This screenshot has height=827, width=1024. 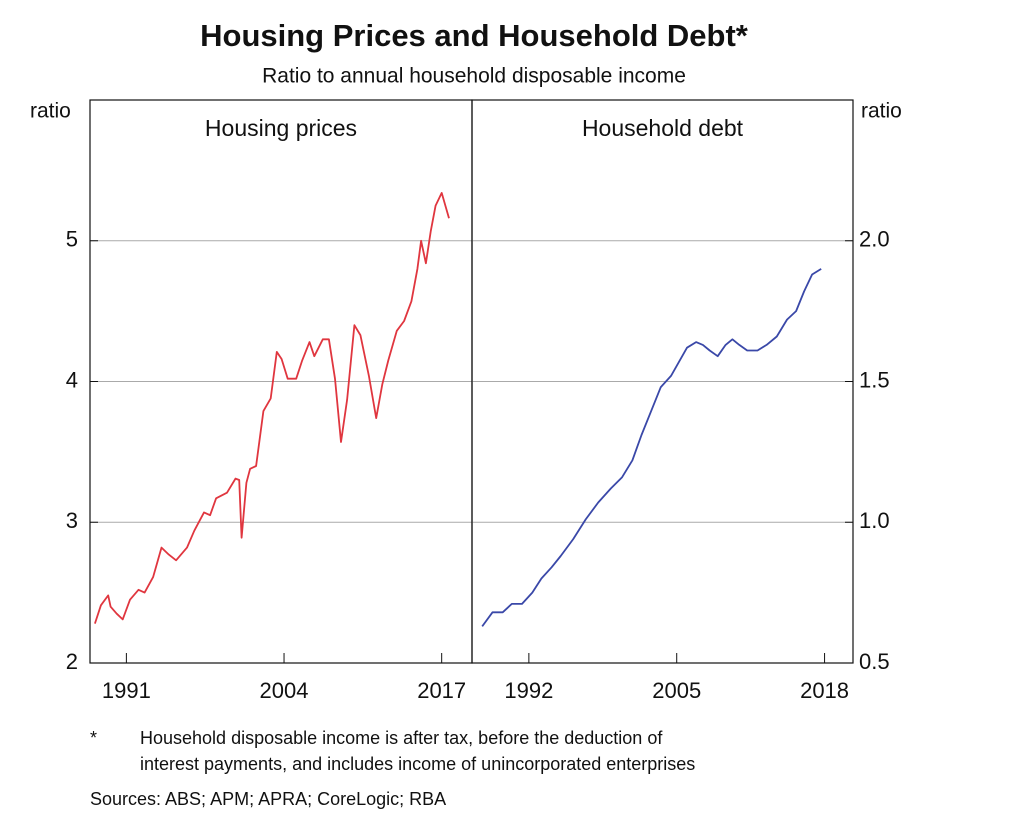 What do you see at coordinates (441, 690) in the screenshot?
I see `x-tick-label: 2017` at bounding box center [441, 690].